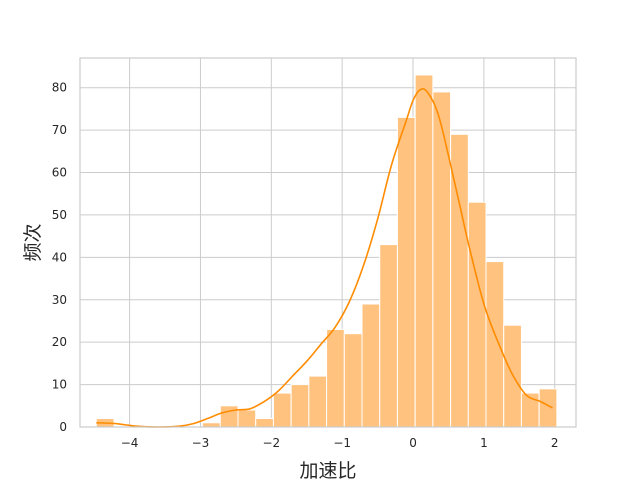 The width and height of the screenshot is (640, 480). Describe the element at coordinates (327, 470) in the screenshot. I see `x-axis-label: 加速比` at that location.